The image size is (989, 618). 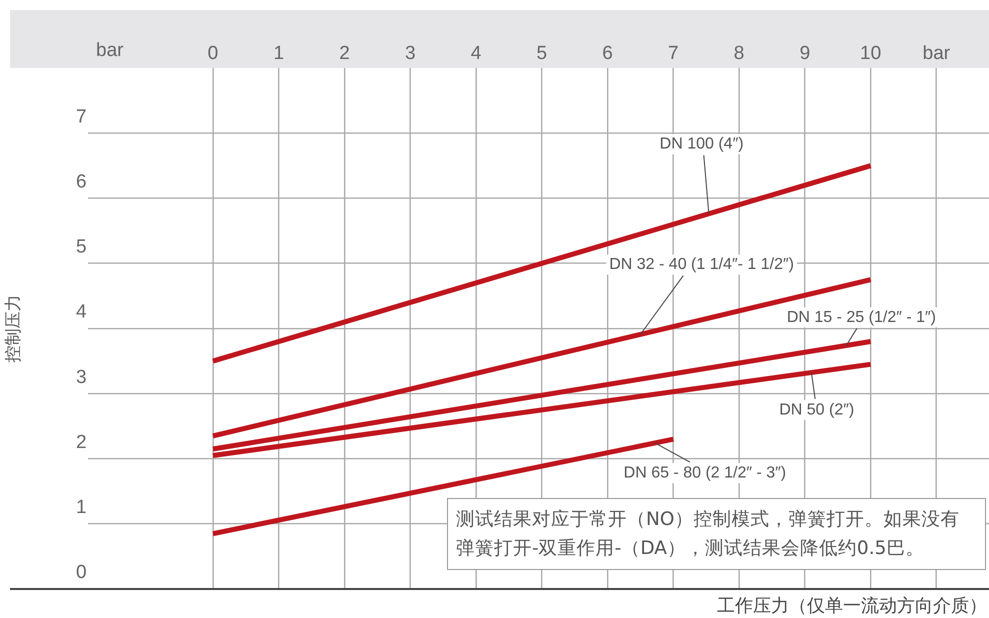 What do you see at coordinates (81, 573) in the screenshot?
I see `y-tick-label: 0` at bounding box center [81, 573].